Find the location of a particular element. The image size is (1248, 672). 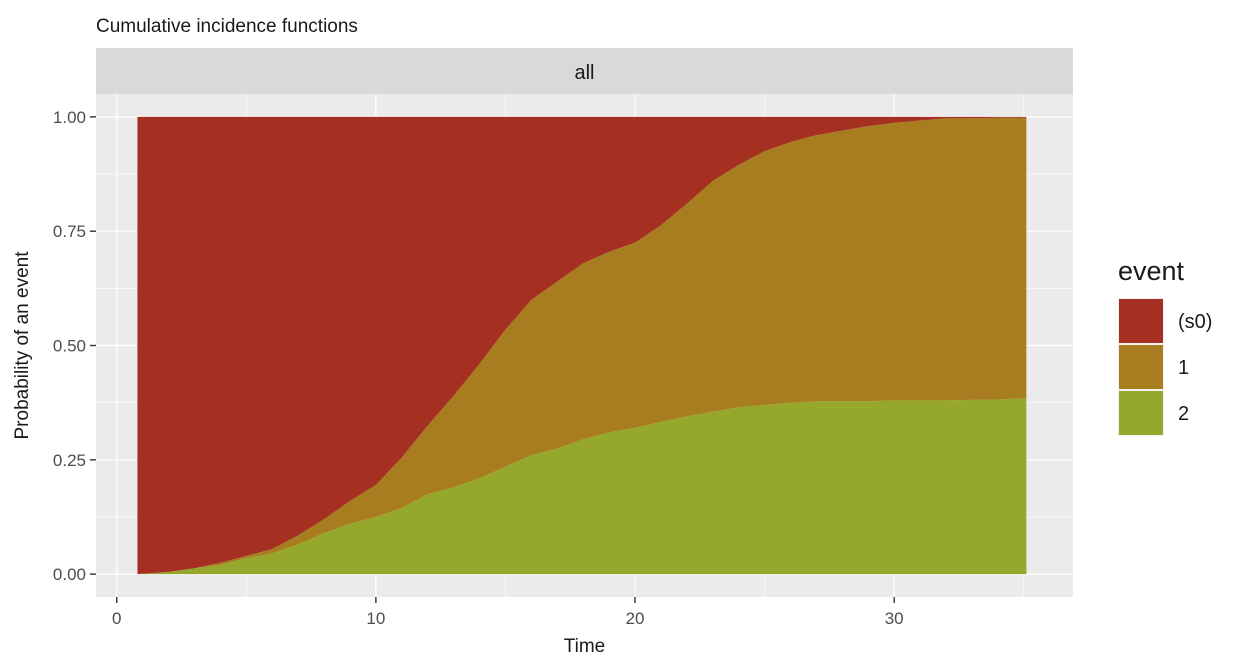

y-axis-label: Probability of an event is located at coordinates (22, 345).